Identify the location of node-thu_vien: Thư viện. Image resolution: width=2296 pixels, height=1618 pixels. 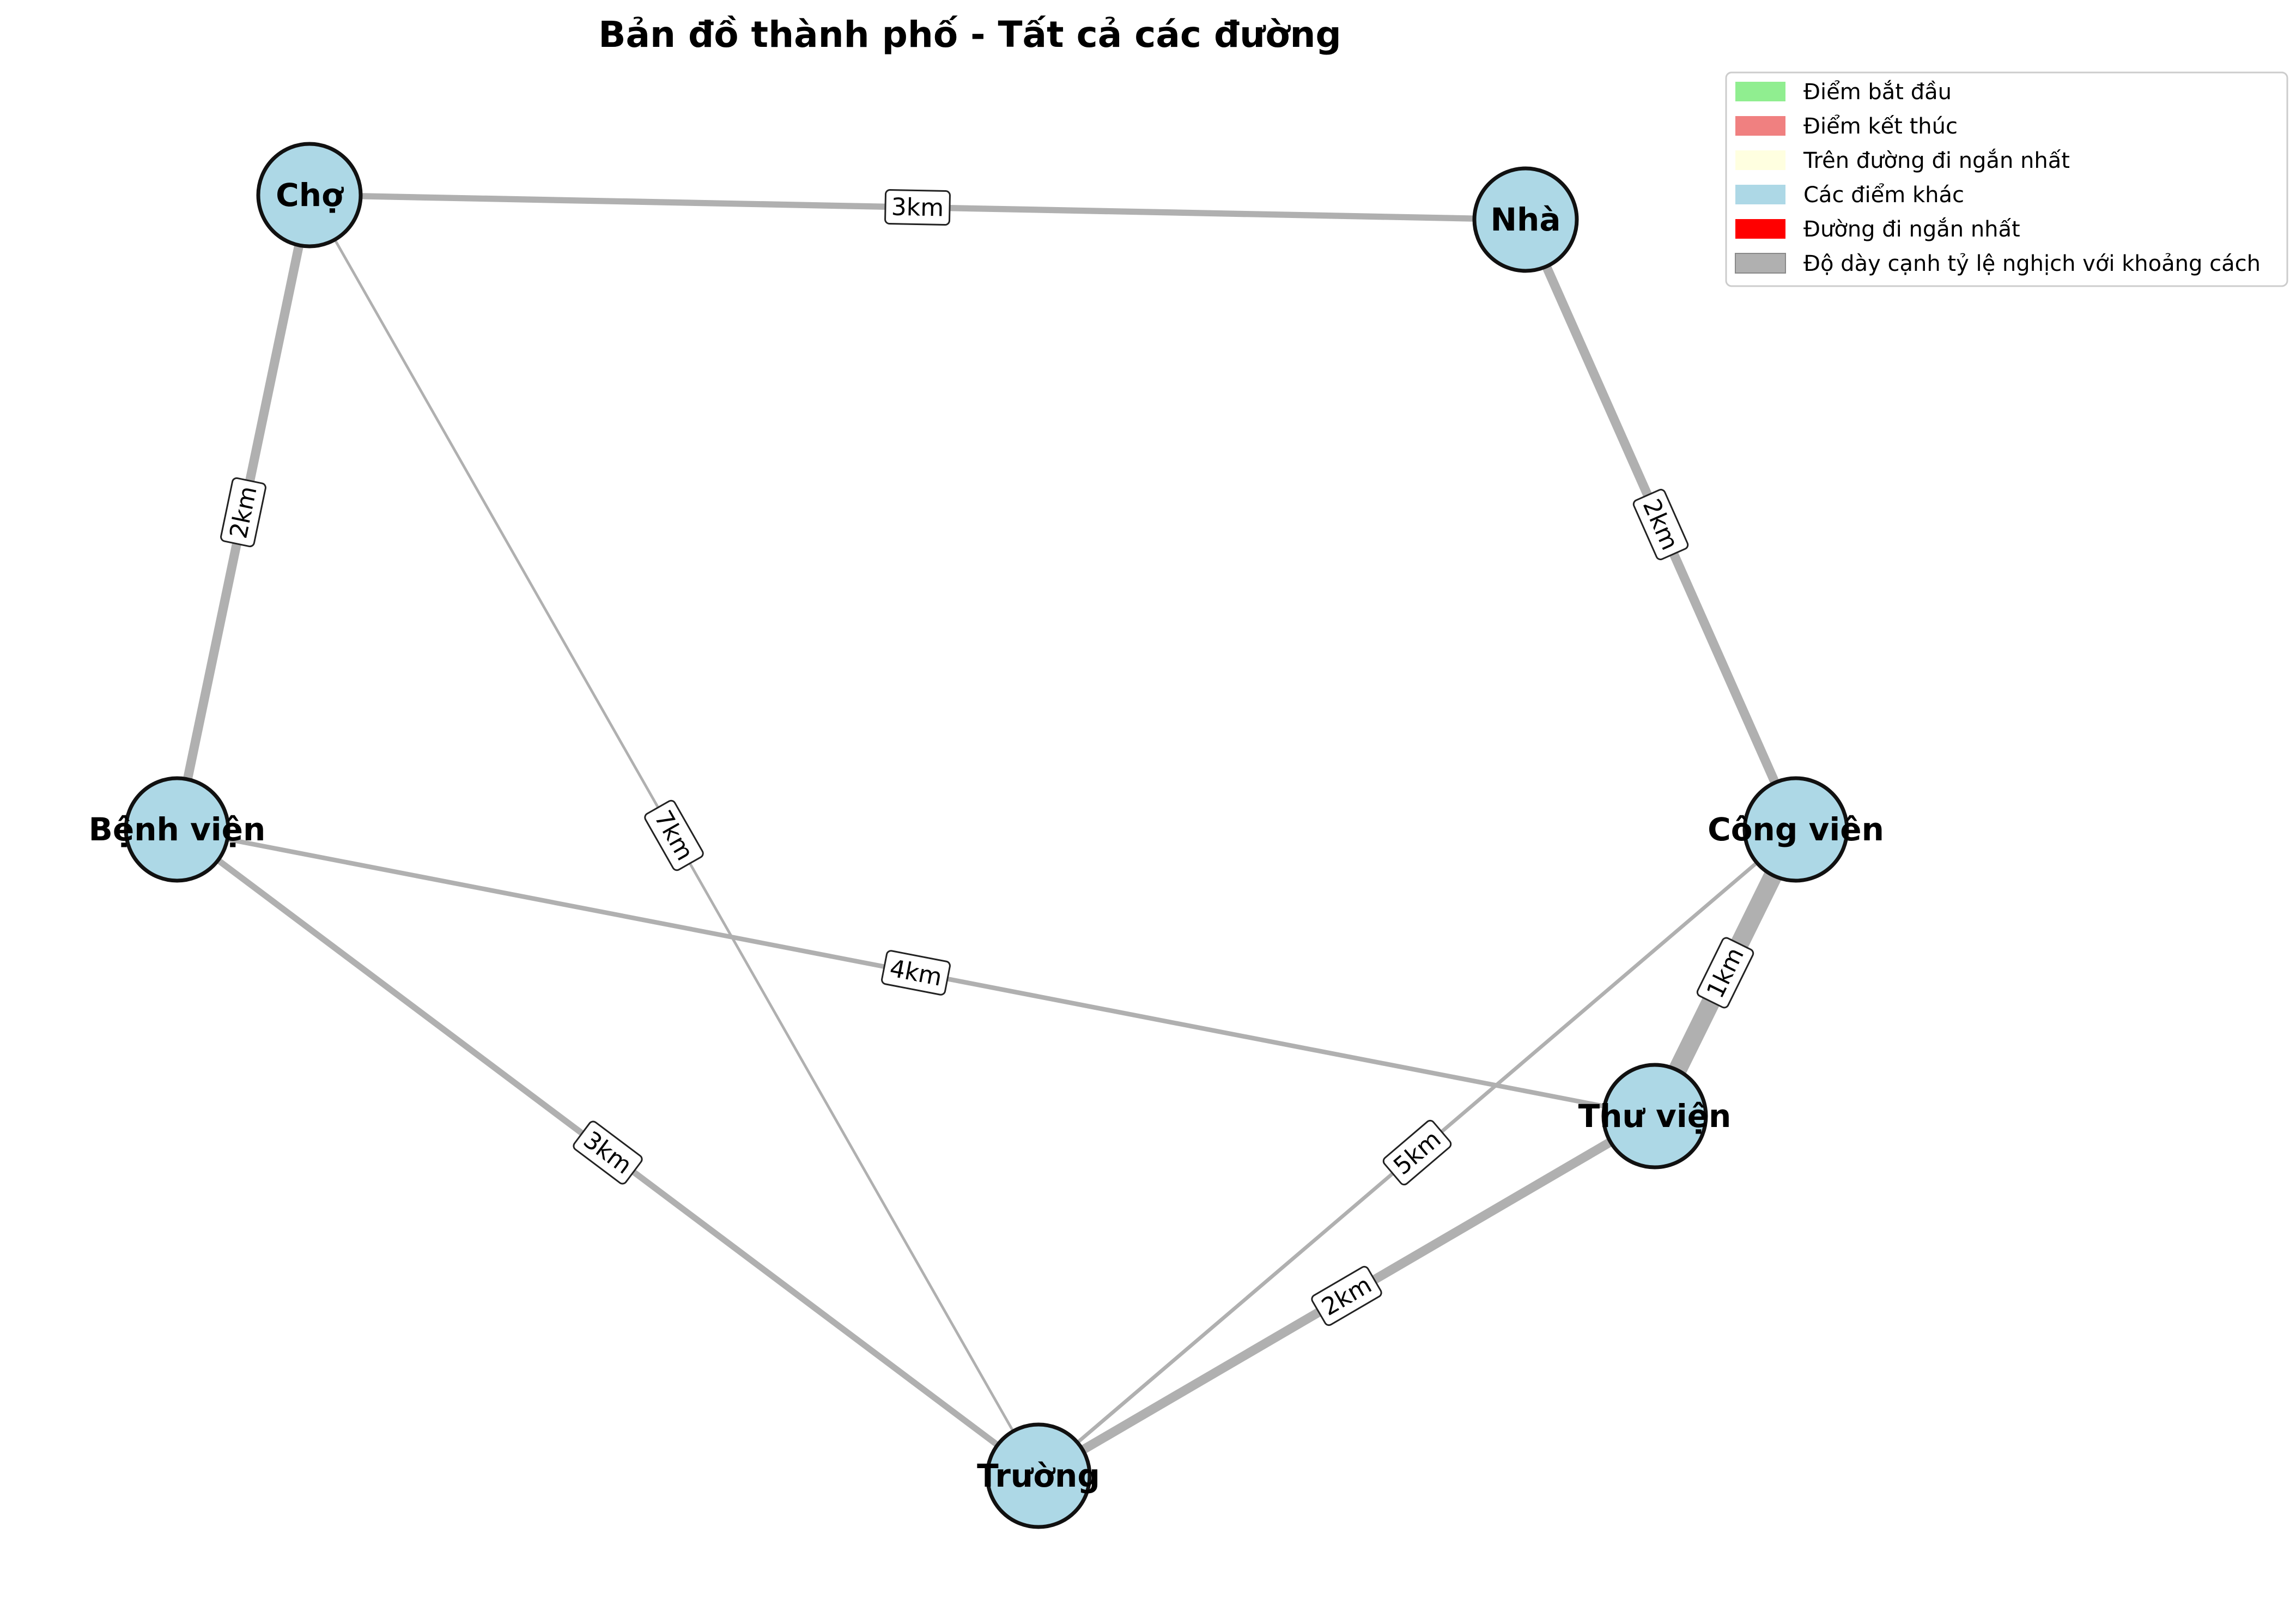
(1655, 1116).